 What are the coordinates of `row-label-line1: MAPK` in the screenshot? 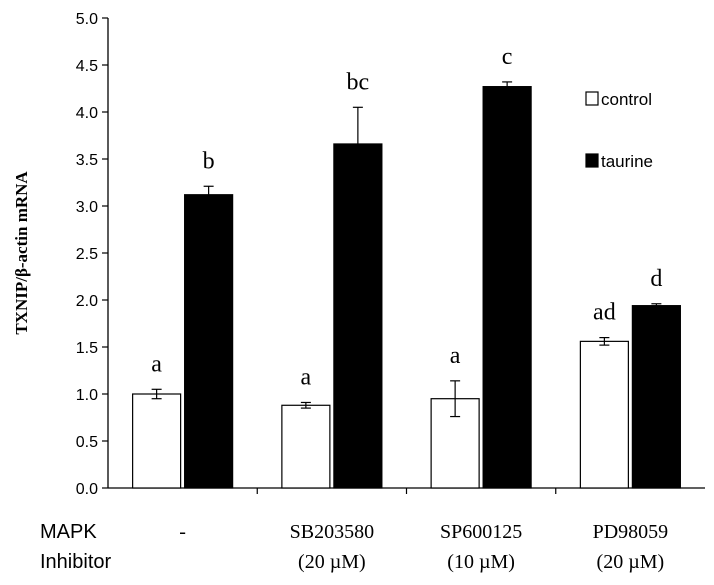 It's located at (68, 532).